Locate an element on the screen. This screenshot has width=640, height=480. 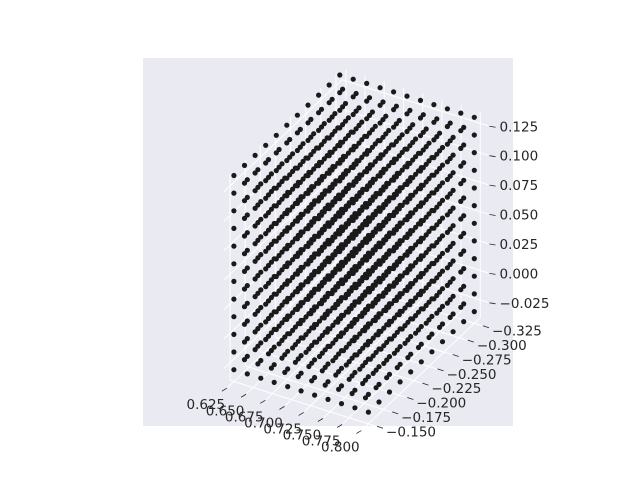
x-tick-mark is located at coordinates (243, 395).